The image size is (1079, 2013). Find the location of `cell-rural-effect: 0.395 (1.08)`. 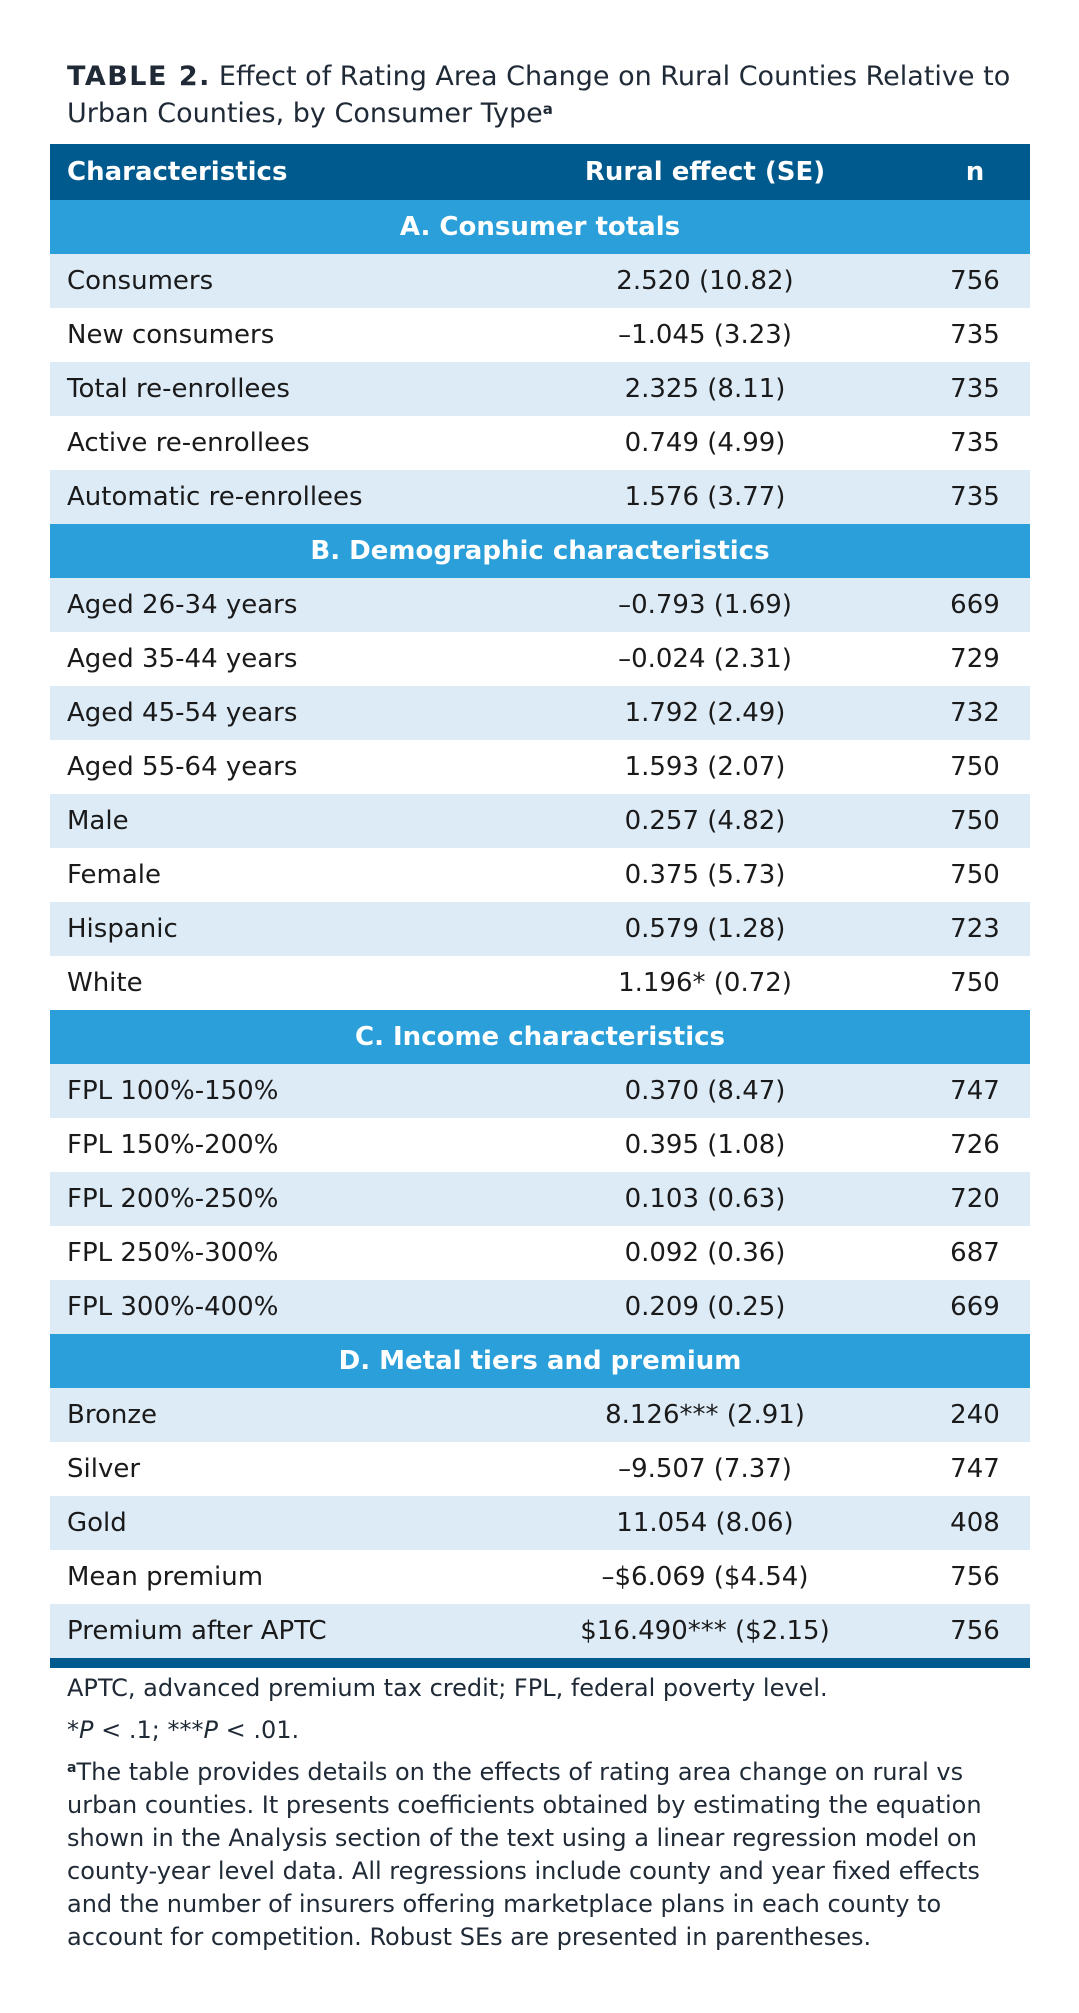

cell-rural-effect: 0.395 (1.08) is located at coordinates (705, 1145).